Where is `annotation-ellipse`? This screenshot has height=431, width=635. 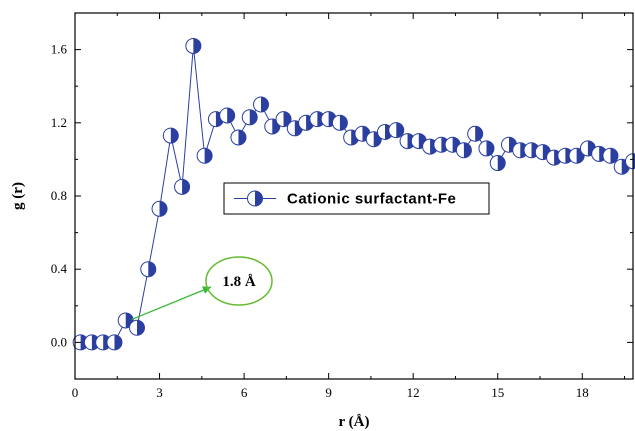
annotation-ellipse is located at coordinates (239, 281).